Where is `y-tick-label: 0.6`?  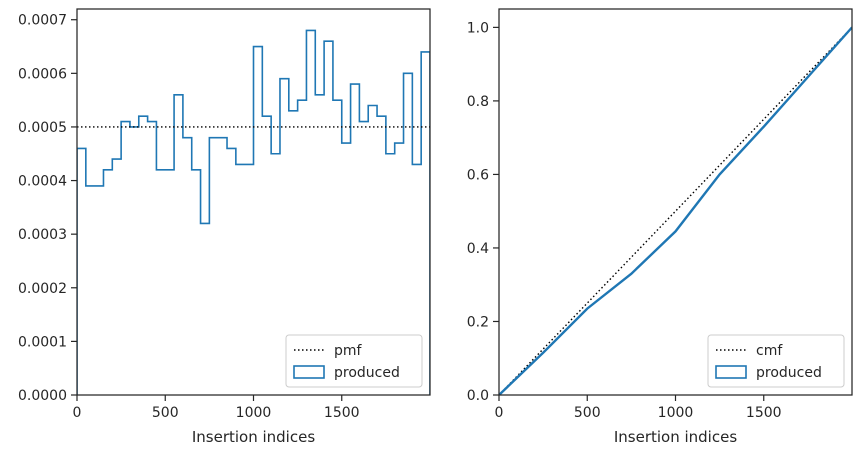
y-tick-label: 0.6 is located at coordinates (478, 175).